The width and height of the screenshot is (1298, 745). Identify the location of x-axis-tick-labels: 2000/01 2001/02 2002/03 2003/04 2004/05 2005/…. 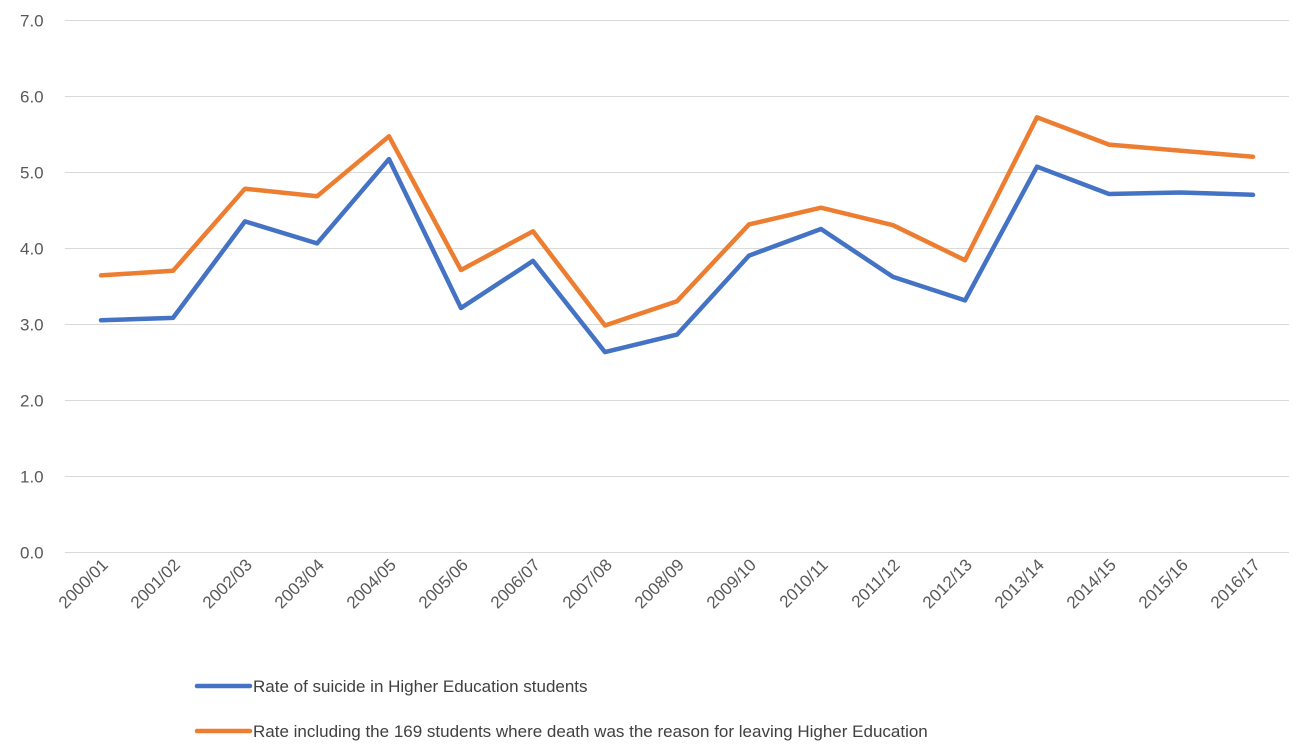
(659, 583).